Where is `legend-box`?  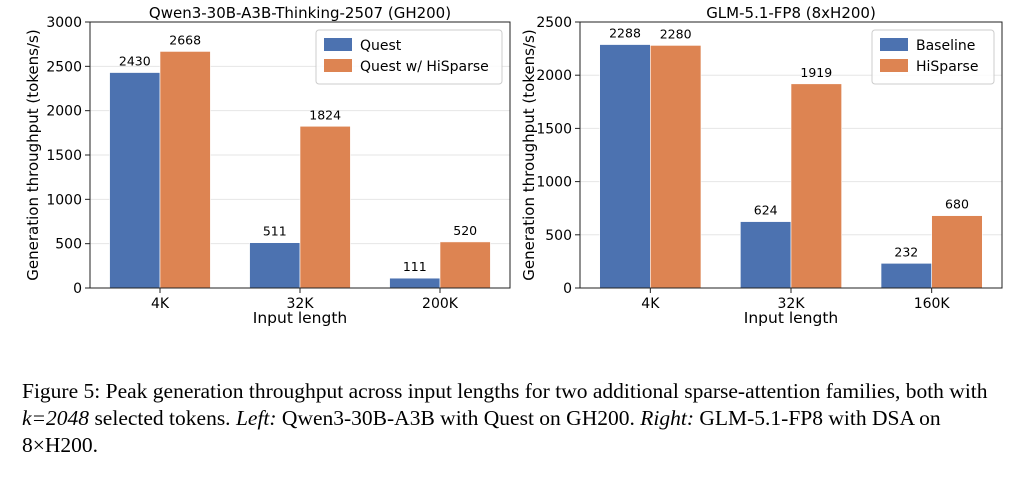
legend-box is located at coordinates (409, 57).